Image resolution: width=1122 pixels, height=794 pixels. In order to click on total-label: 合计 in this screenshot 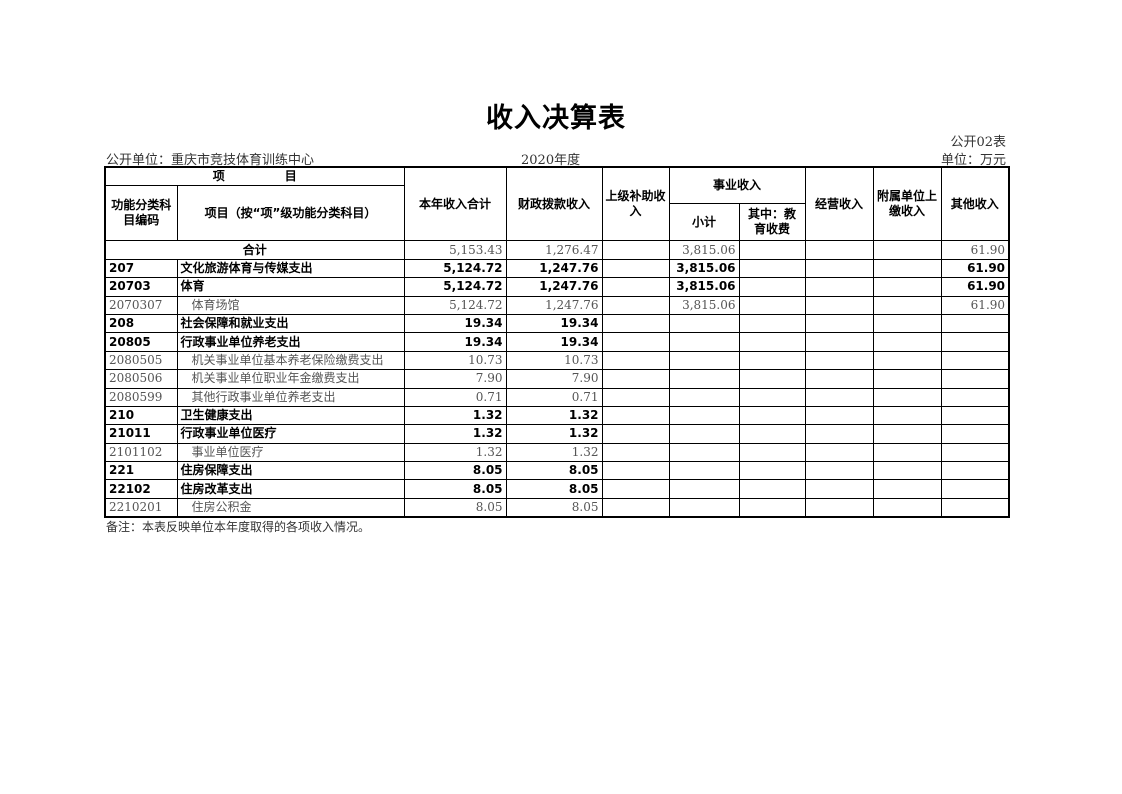, I will do `click(254, 250)`.